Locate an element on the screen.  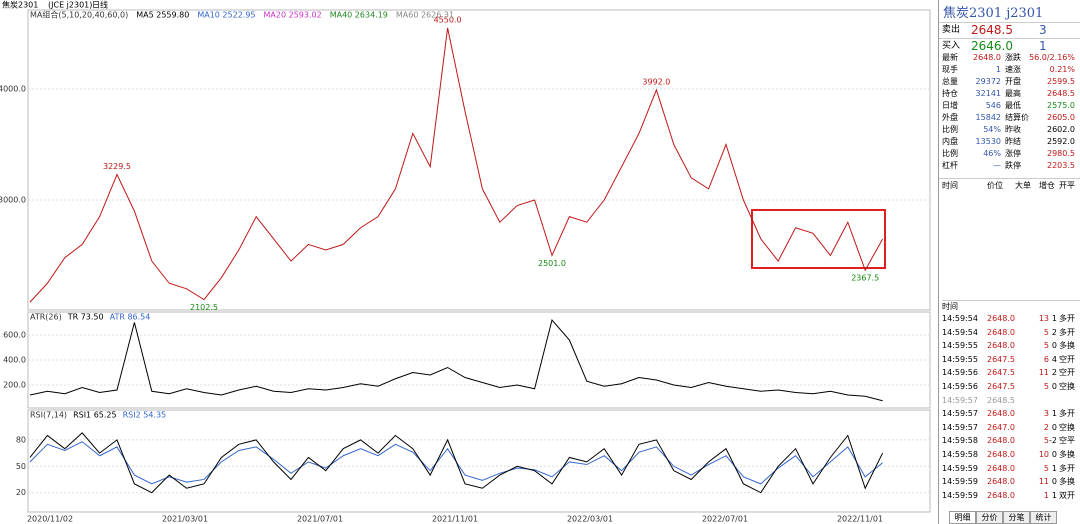
stat-row: 总量 29372 开盘 2599.5 is located at coordinates (1009, 82).